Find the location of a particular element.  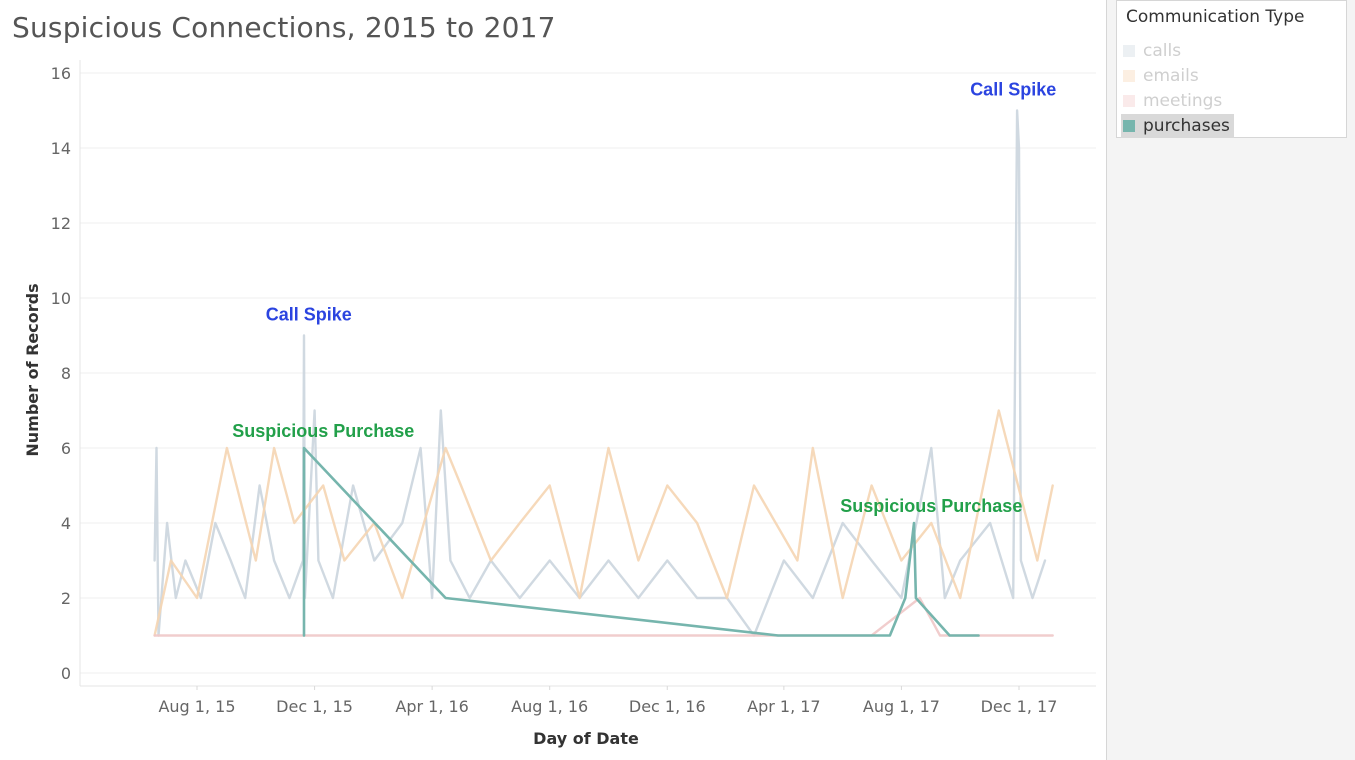

y-tick-label: 14 is located at coordinates (61, 148).